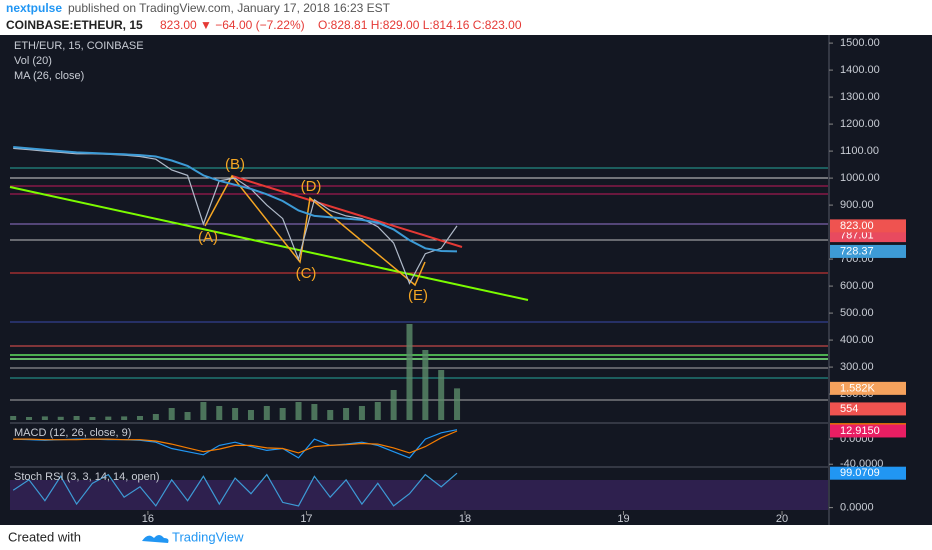  Describe the element at coordinates (34, 8) in the screenshot. I see `user: nextpulse` at that location.